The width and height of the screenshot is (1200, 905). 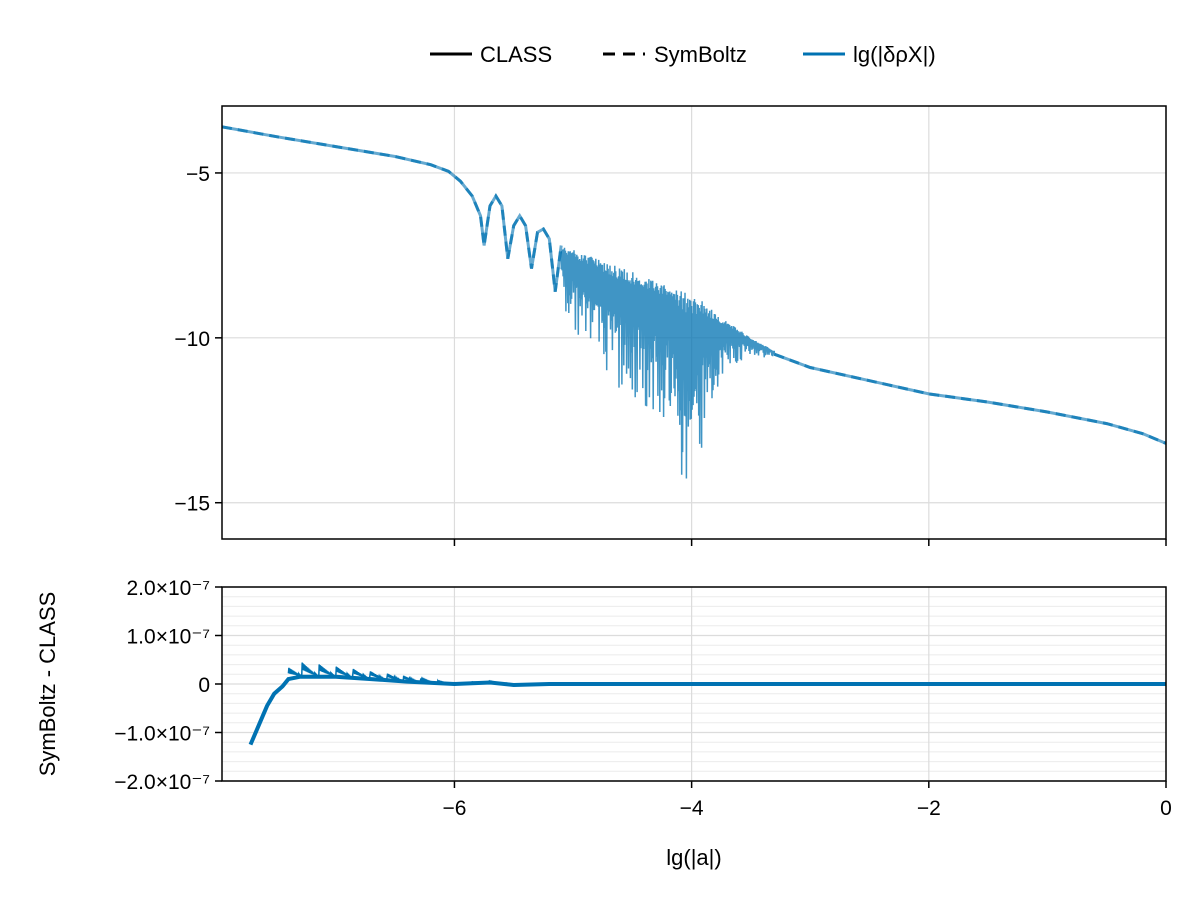 I want to click on y-tick-label: 2.0×10⁻⁷, so click(x=169, y=588).